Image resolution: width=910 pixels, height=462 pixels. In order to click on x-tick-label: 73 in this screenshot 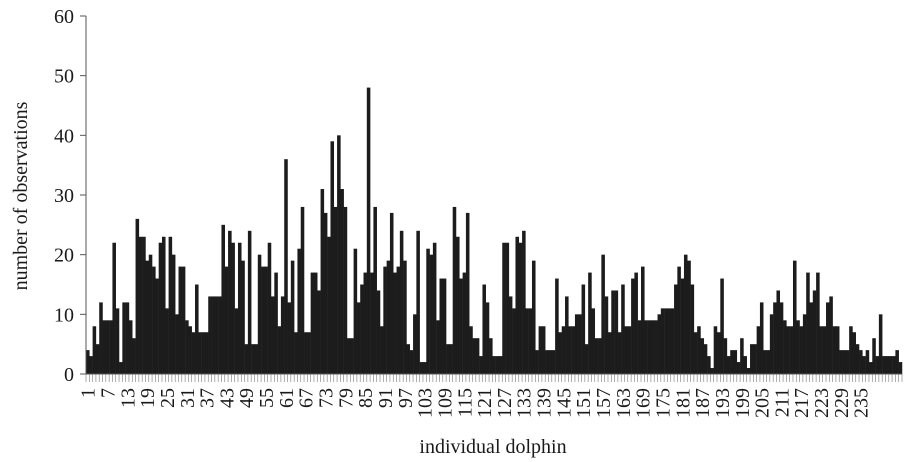, I will do `click(327, 398)`.